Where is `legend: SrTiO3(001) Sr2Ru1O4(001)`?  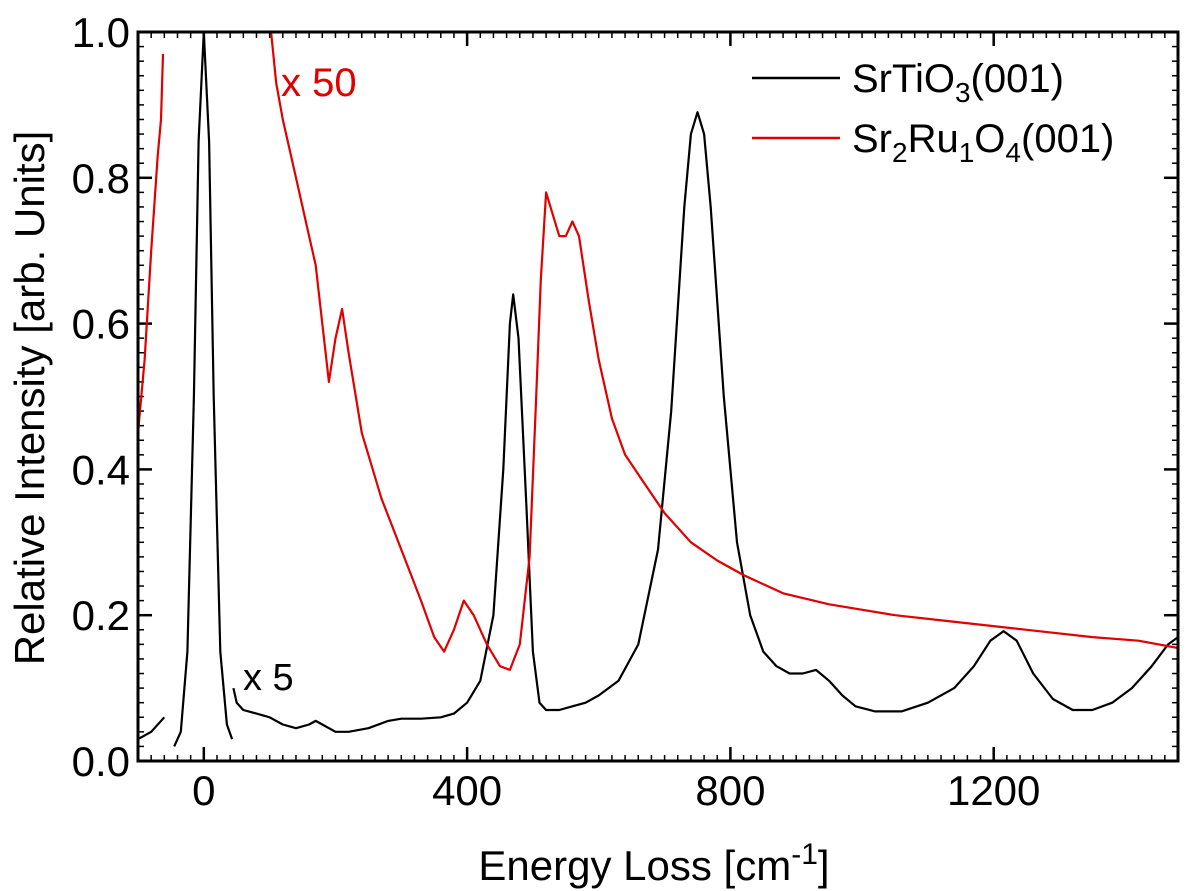
legend: SrTiO3(001) Sr2Ru1O4(001) is located at coordinates (933, 112).